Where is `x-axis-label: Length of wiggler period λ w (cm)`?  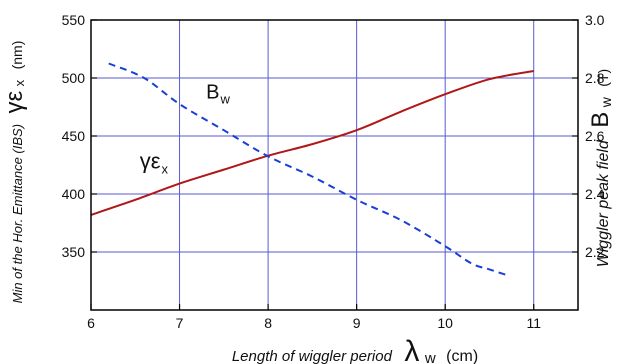 x-axis-label: Length of wiggler period λ w (cm) is located at coordinates (355, 349).